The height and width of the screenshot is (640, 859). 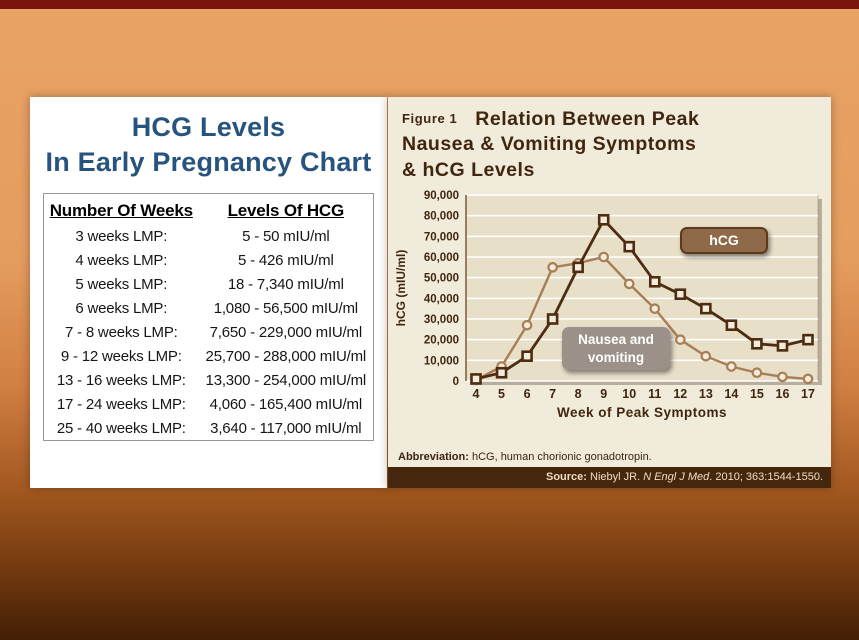 What do you see at coordinates (441, 279) in the screenshot?
I see `y-tick-label: 50,000` at bounding box center [441, 279].